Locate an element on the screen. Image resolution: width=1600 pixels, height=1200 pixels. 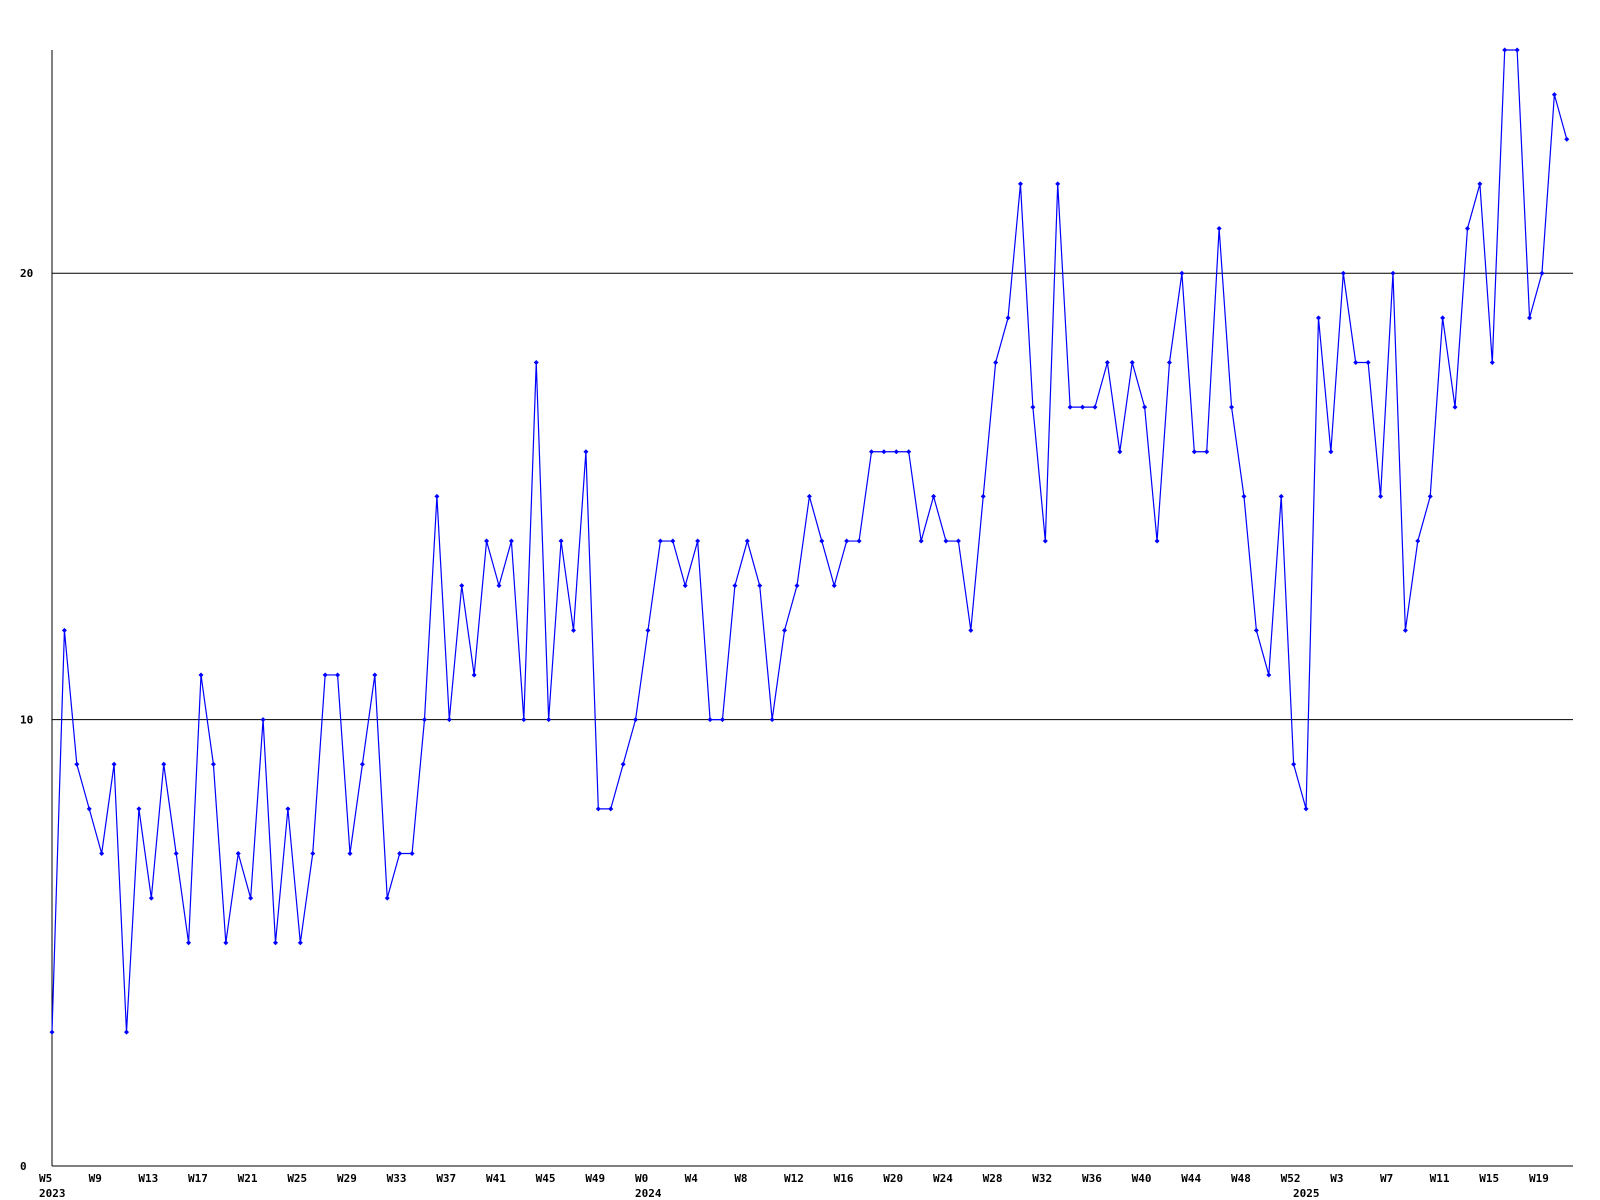
x-tick-label: W15 is located at coordinates (1489, 1178).